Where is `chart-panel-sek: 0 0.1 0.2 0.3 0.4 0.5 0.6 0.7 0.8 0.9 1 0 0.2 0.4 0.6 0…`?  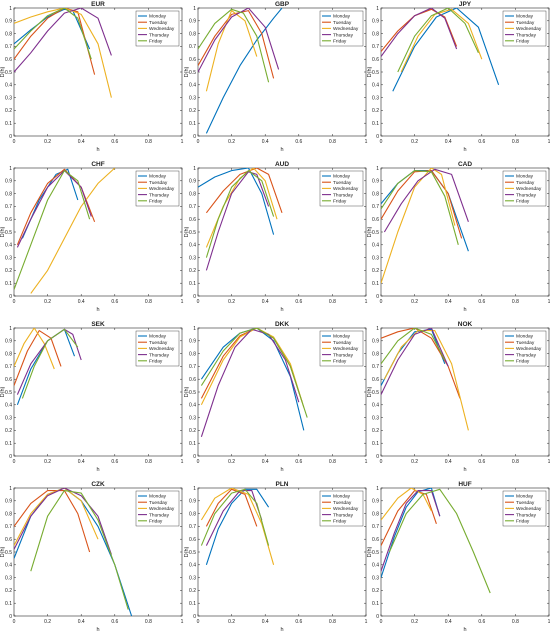
chart-panel-sek: 0 0.1 0.2 0.3 0.4 0.5 0.6 0.7 0.8 0.9 1 0 0.2 0.4 0.6 0… is located at coordinates (92, 397).